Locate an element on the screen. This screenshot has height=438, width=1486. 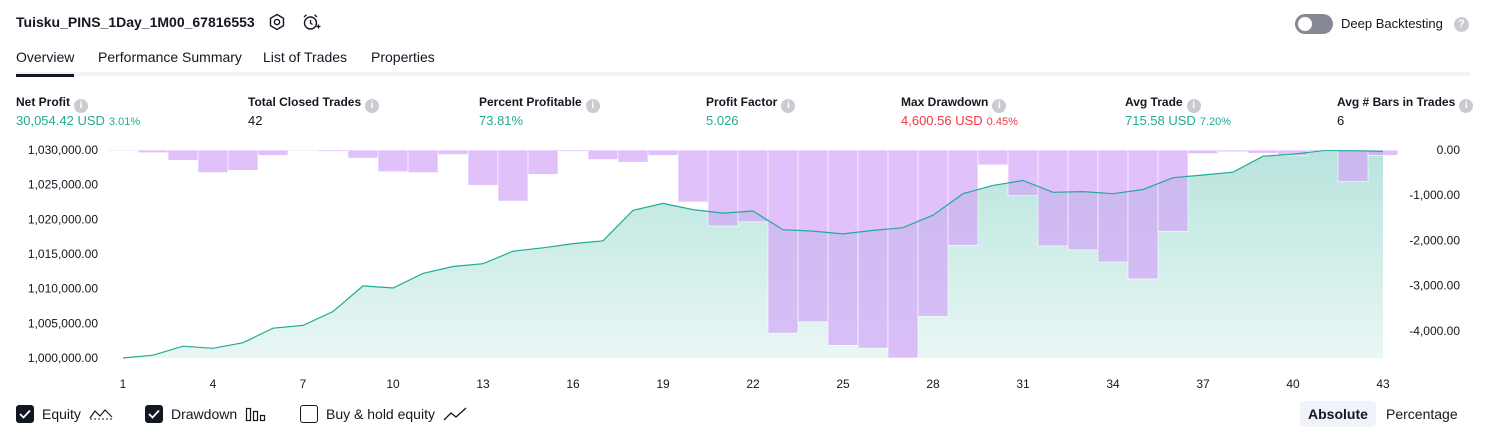
y-right-tick-label: 0.00 is located at coordinates (1449, 150).